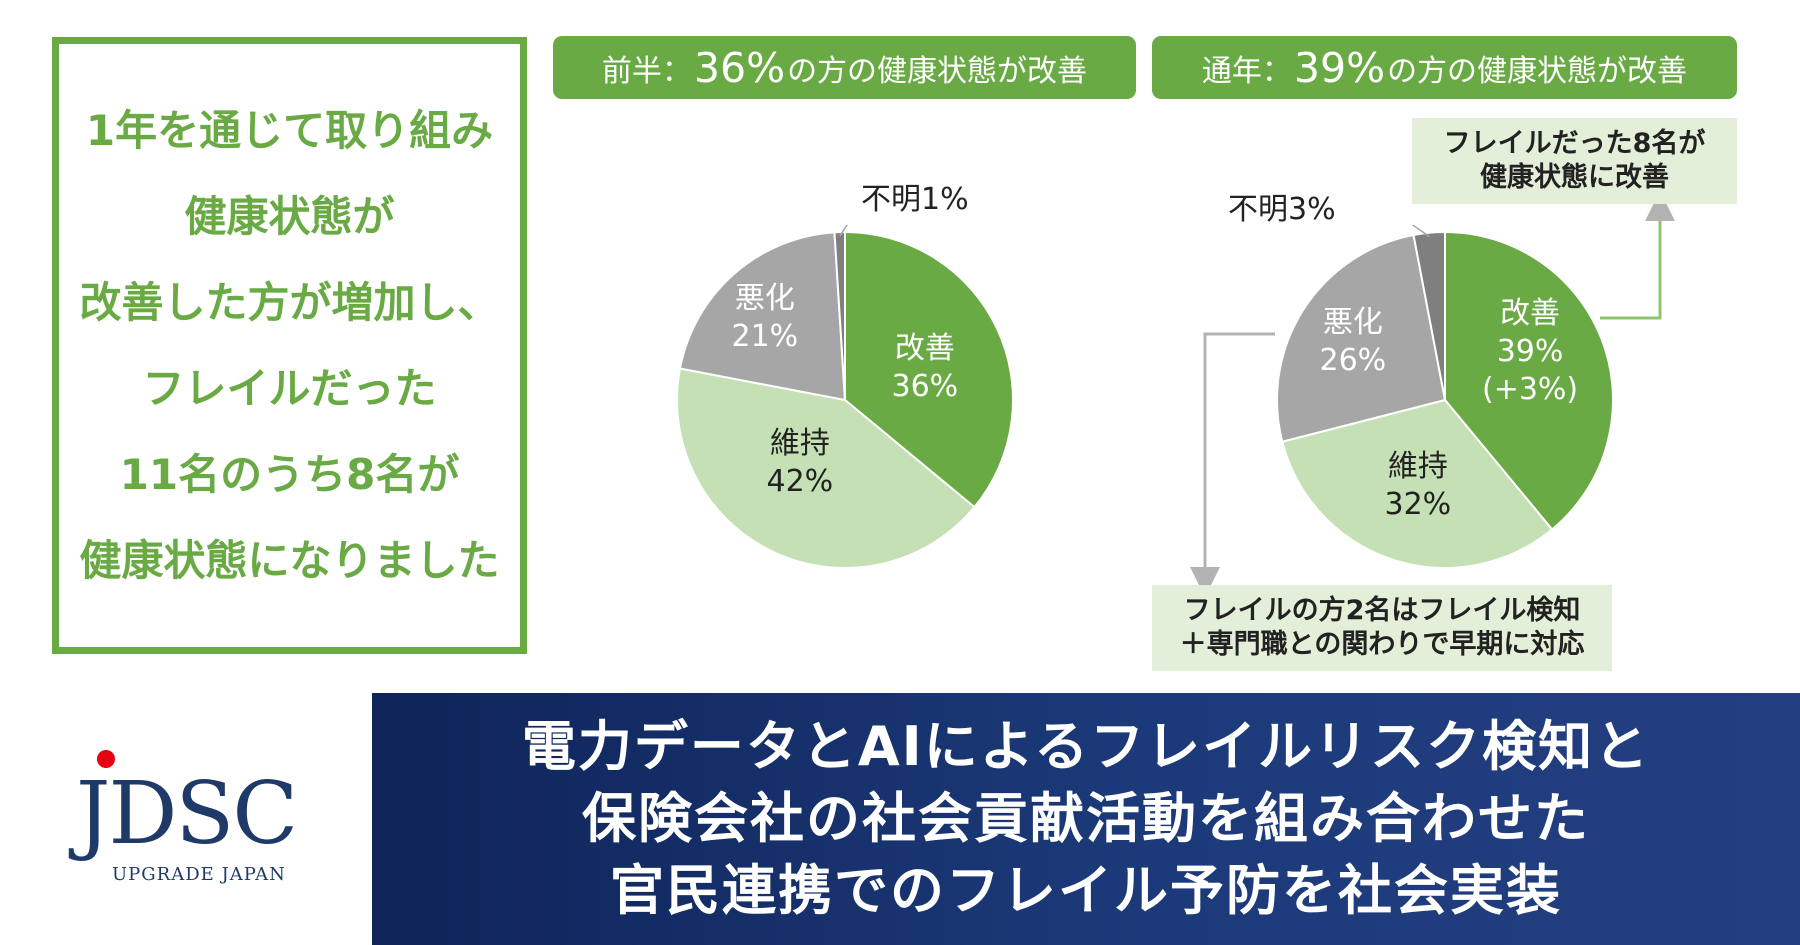 The height and width of the screenshot is (945, 1800). What do you see at coordinates (1086, 746) in the screenshot?
I see `banner-line: 電力データとAIによるフレイルリスク検知と` at bounding box center [1086, 746].